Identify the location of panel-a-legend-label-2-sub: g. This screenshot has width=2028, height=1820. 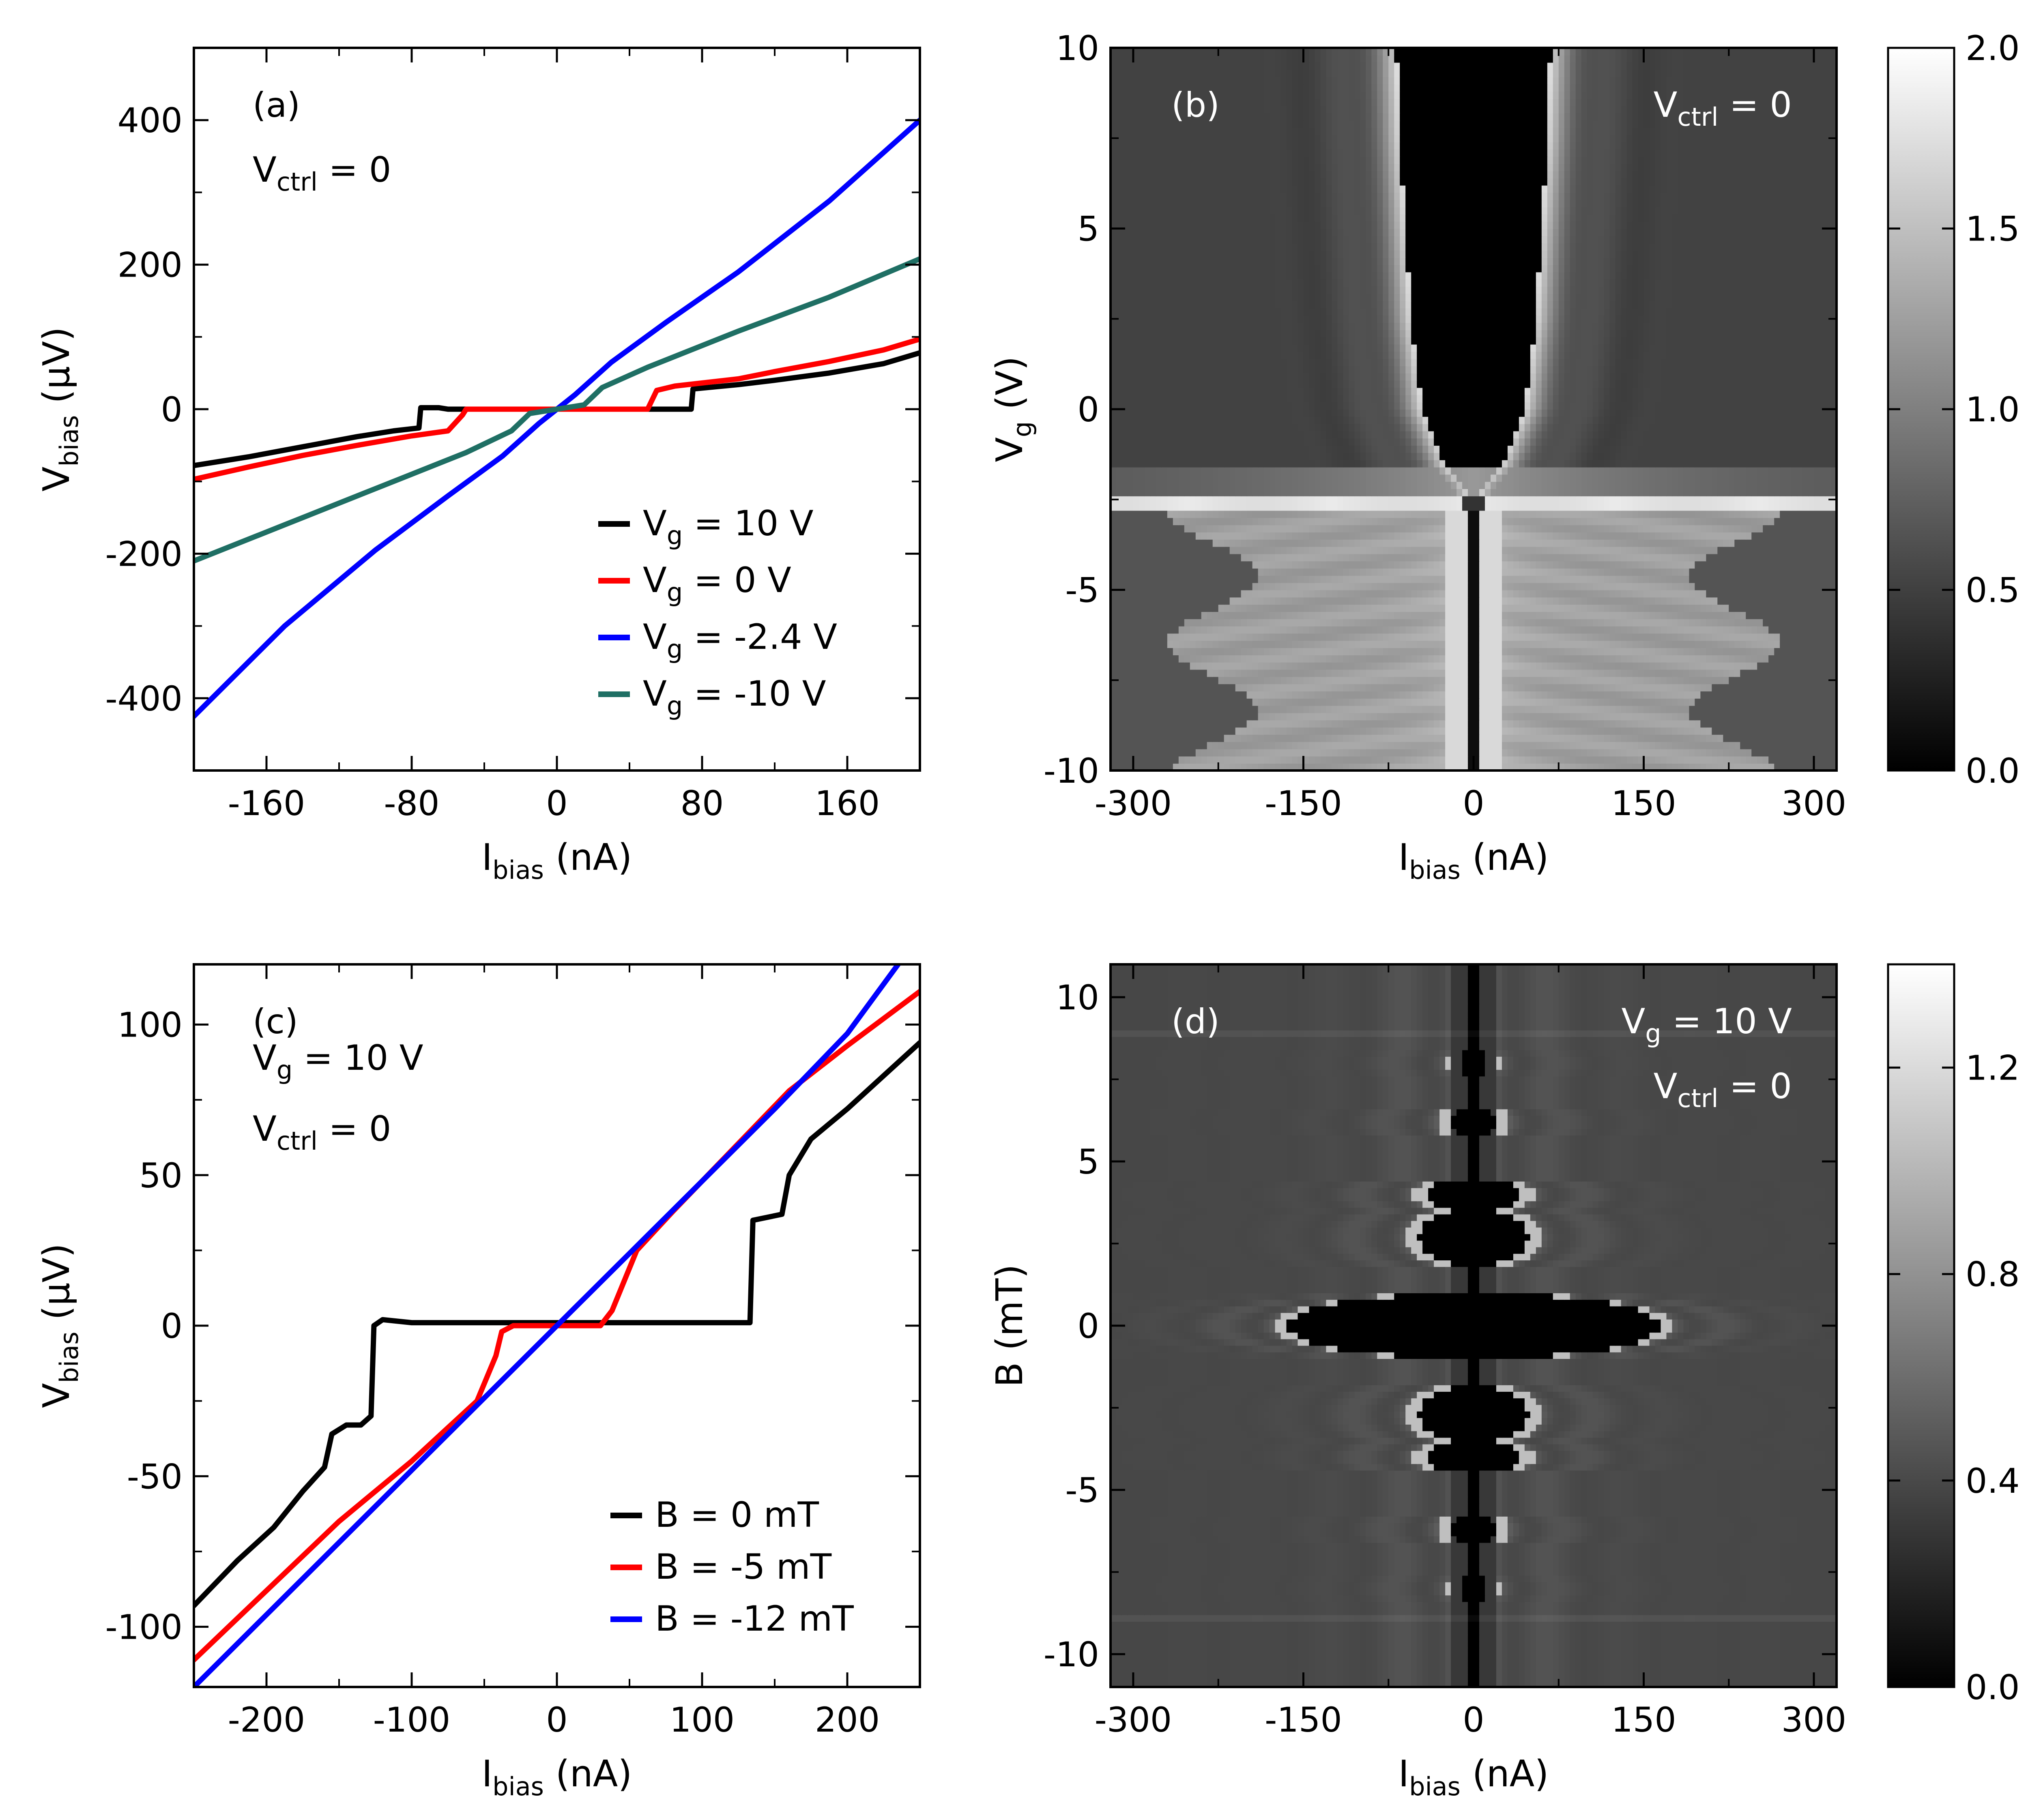
(675, 649).